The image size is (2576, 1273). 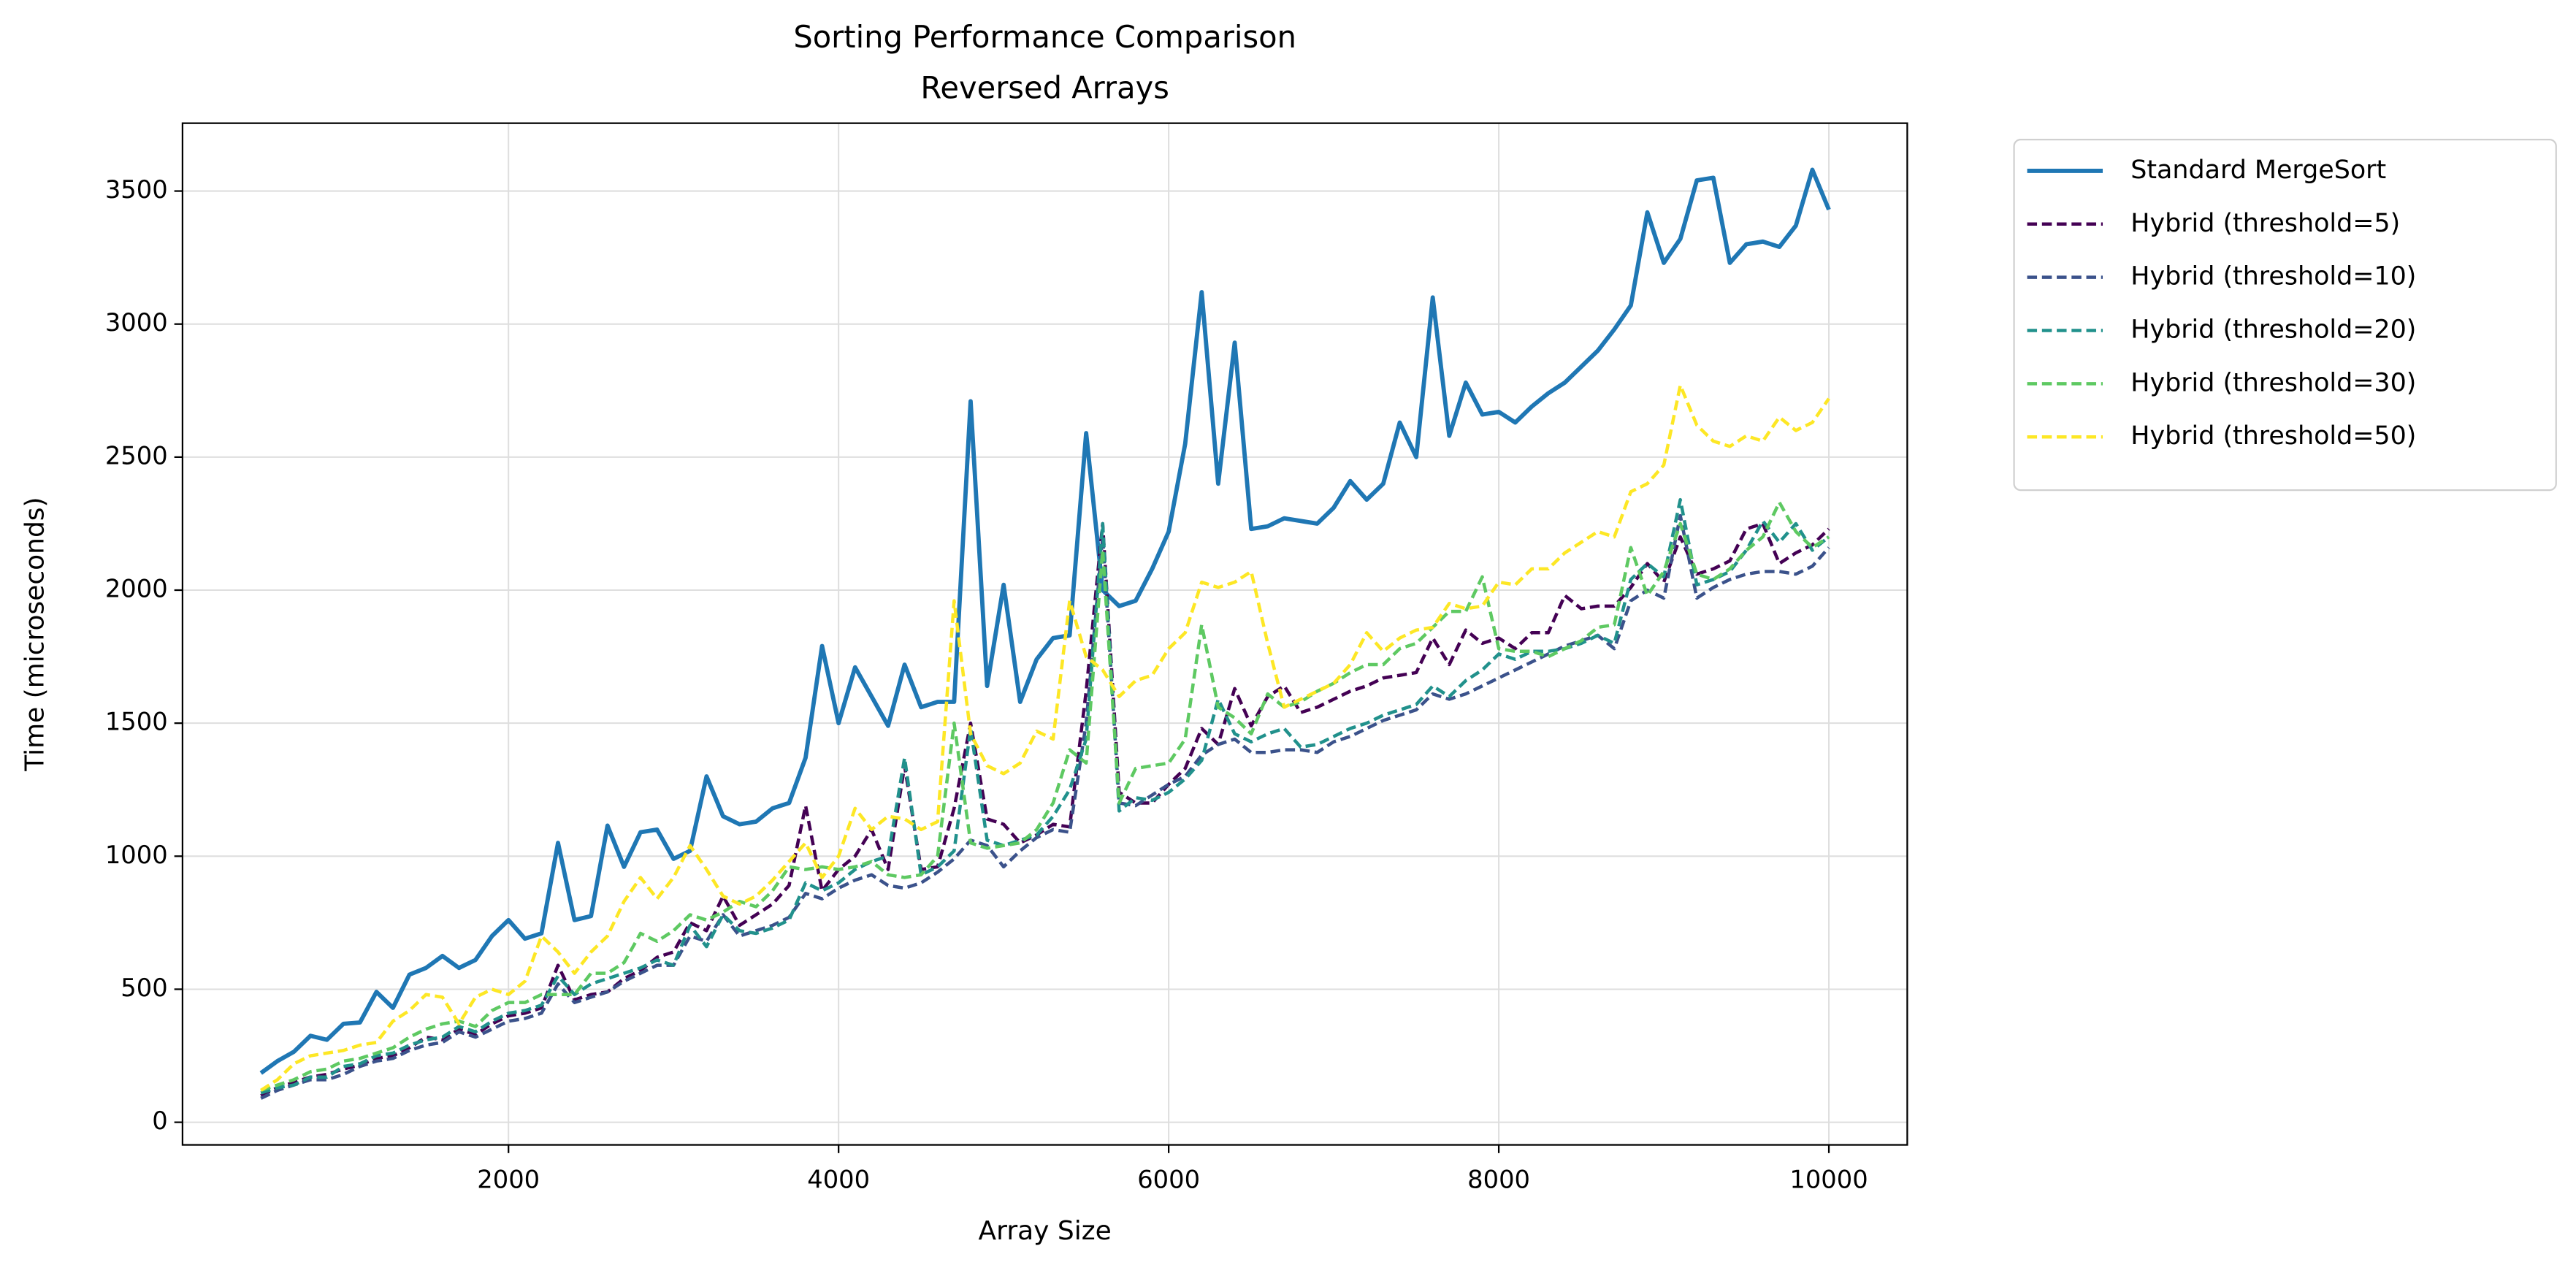 What do you see at coordinates (136, 722) in the screenshot?
I see `y-tick-label: 1500` at bounding box center [136, 722].